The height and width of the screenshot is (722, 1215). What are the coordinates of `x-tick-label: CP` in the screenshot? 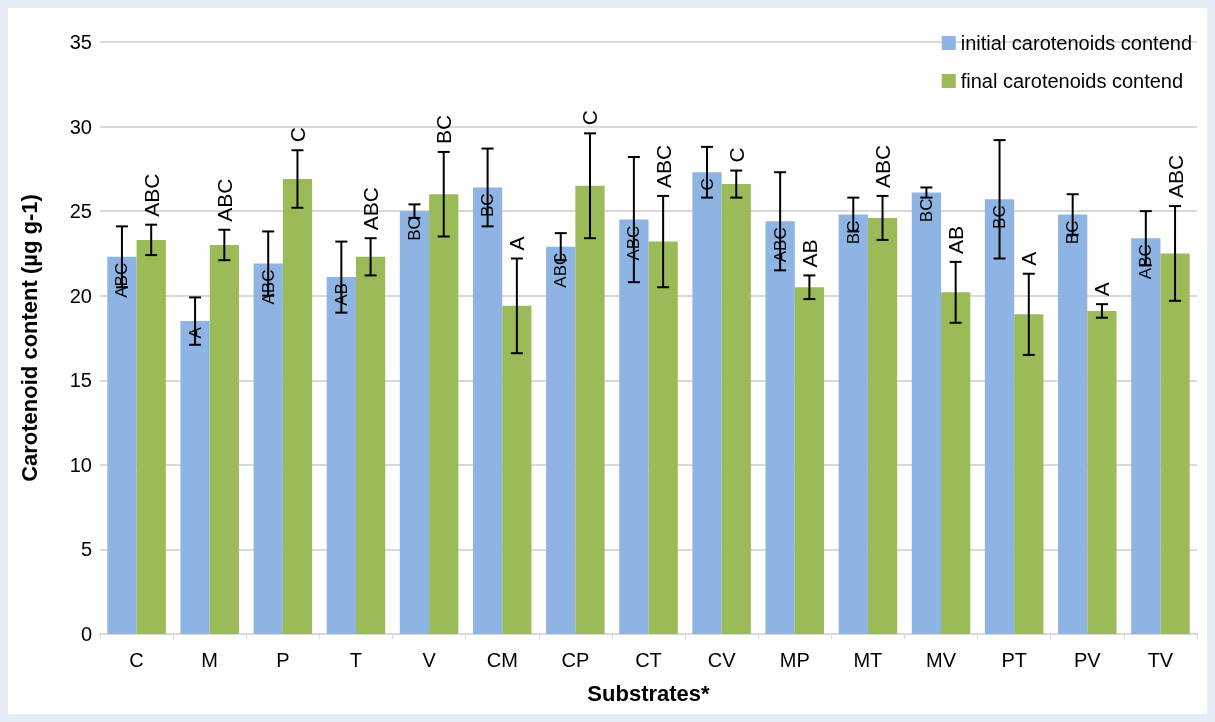 It's located at (575, 660).